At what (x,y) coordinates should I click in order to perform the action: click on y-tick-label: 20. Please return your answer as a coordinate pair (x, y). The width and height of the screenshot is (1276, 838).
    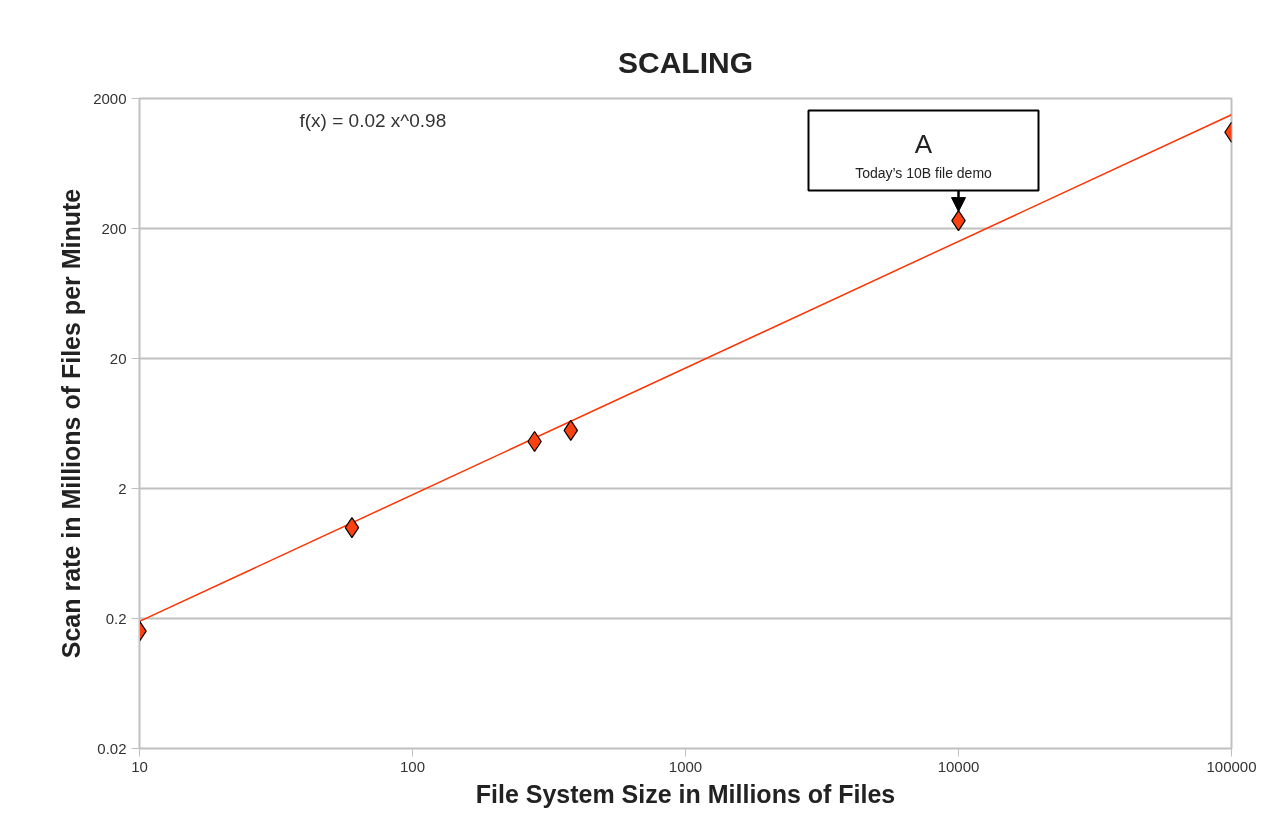
    Looking at the image, I should click on (118, 358).